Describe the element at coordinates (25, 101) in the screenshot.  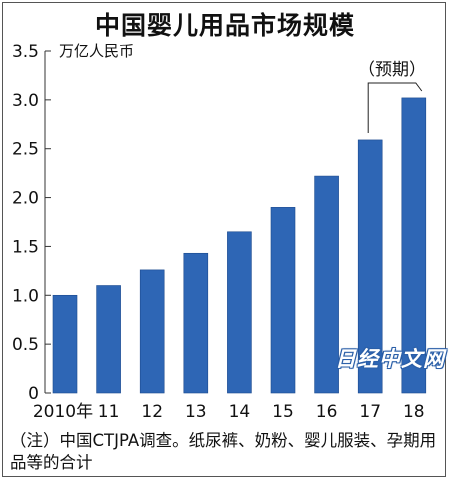
I see `y-tick-label: 3.0` at that location.